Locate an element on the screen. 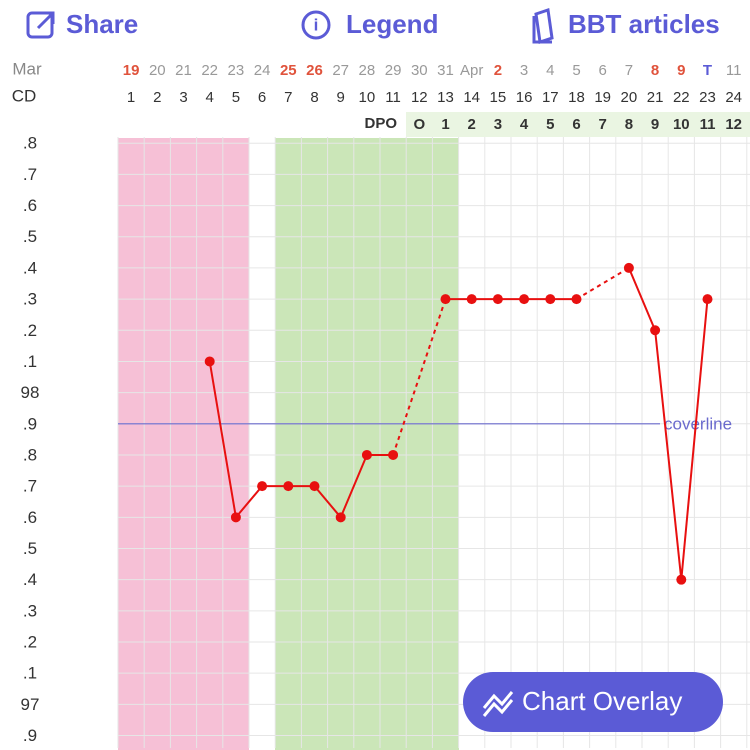 The width and height of the screenshot is (750, 750). date-label: 20 is located at coordinates (157, 70).